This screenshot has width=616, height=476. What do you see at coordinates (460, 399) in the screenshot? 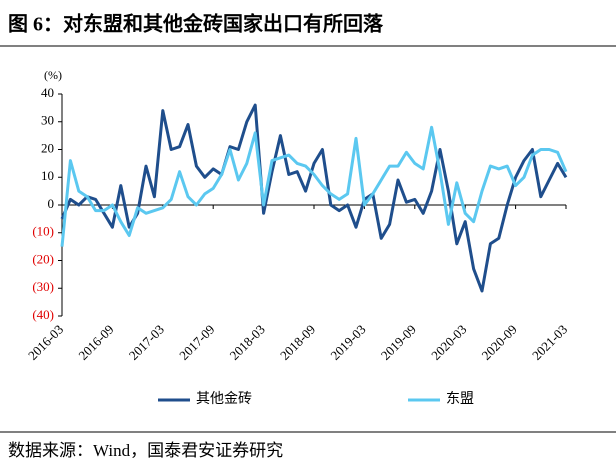
I see `legend-label: 东盟` at bounding box center [460, 399].